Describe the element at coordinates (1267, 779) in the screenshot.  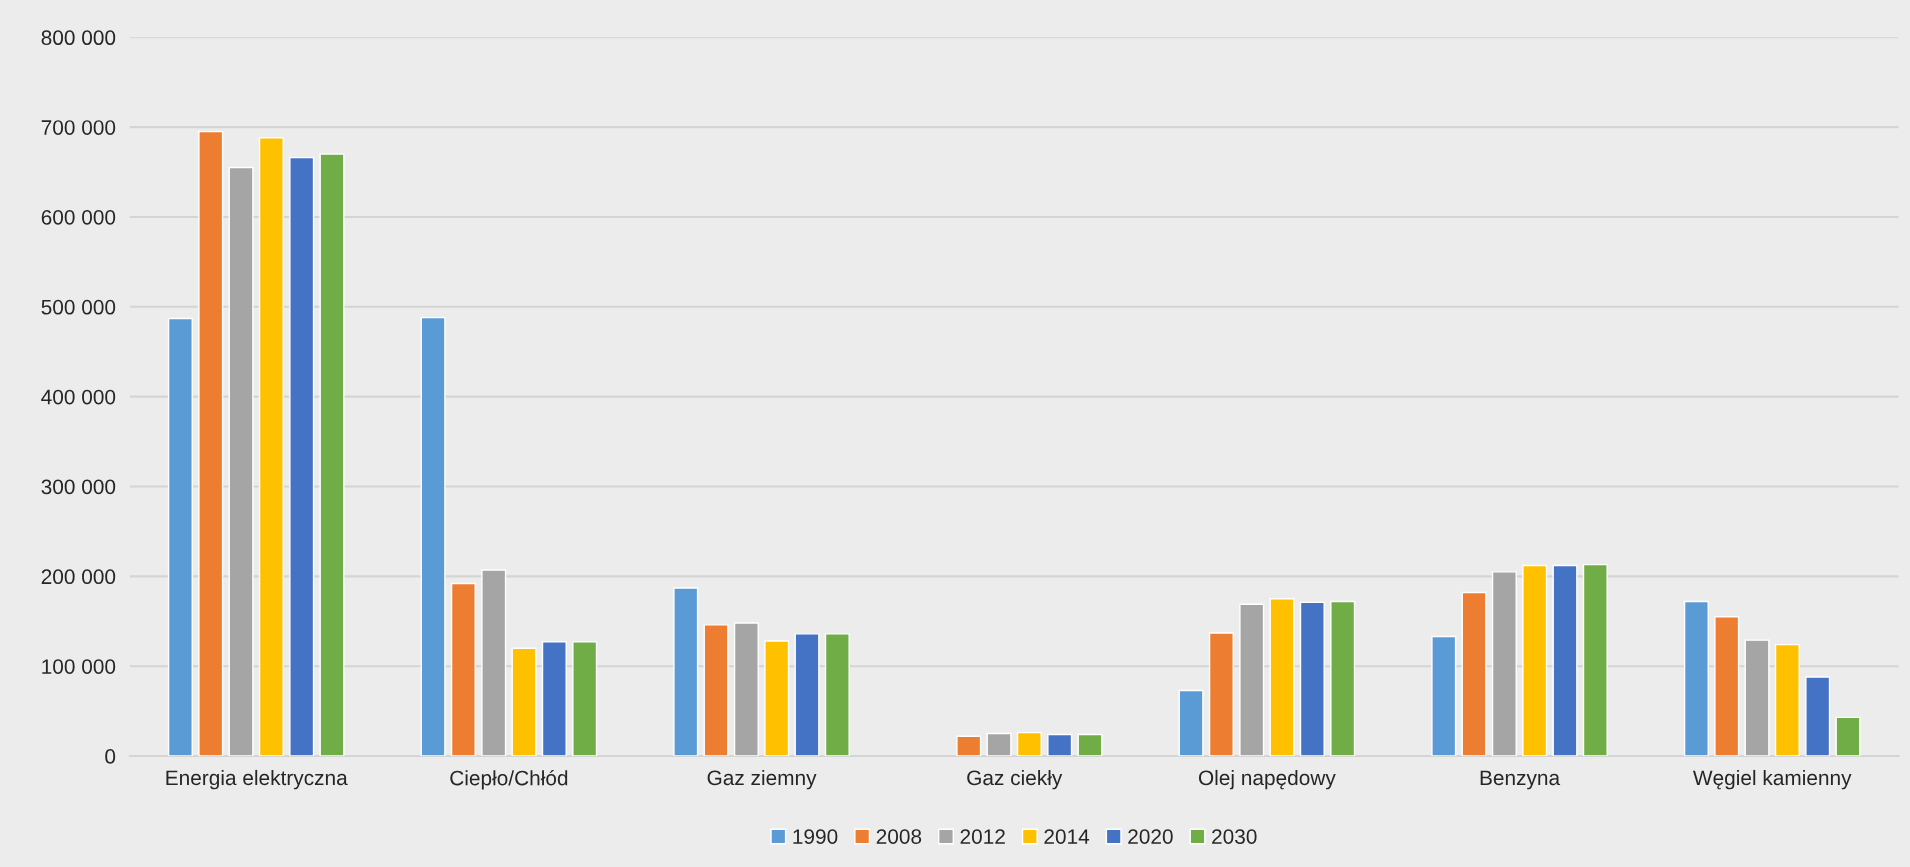
I see `x-tick-label: Olej napędowy` at that location.